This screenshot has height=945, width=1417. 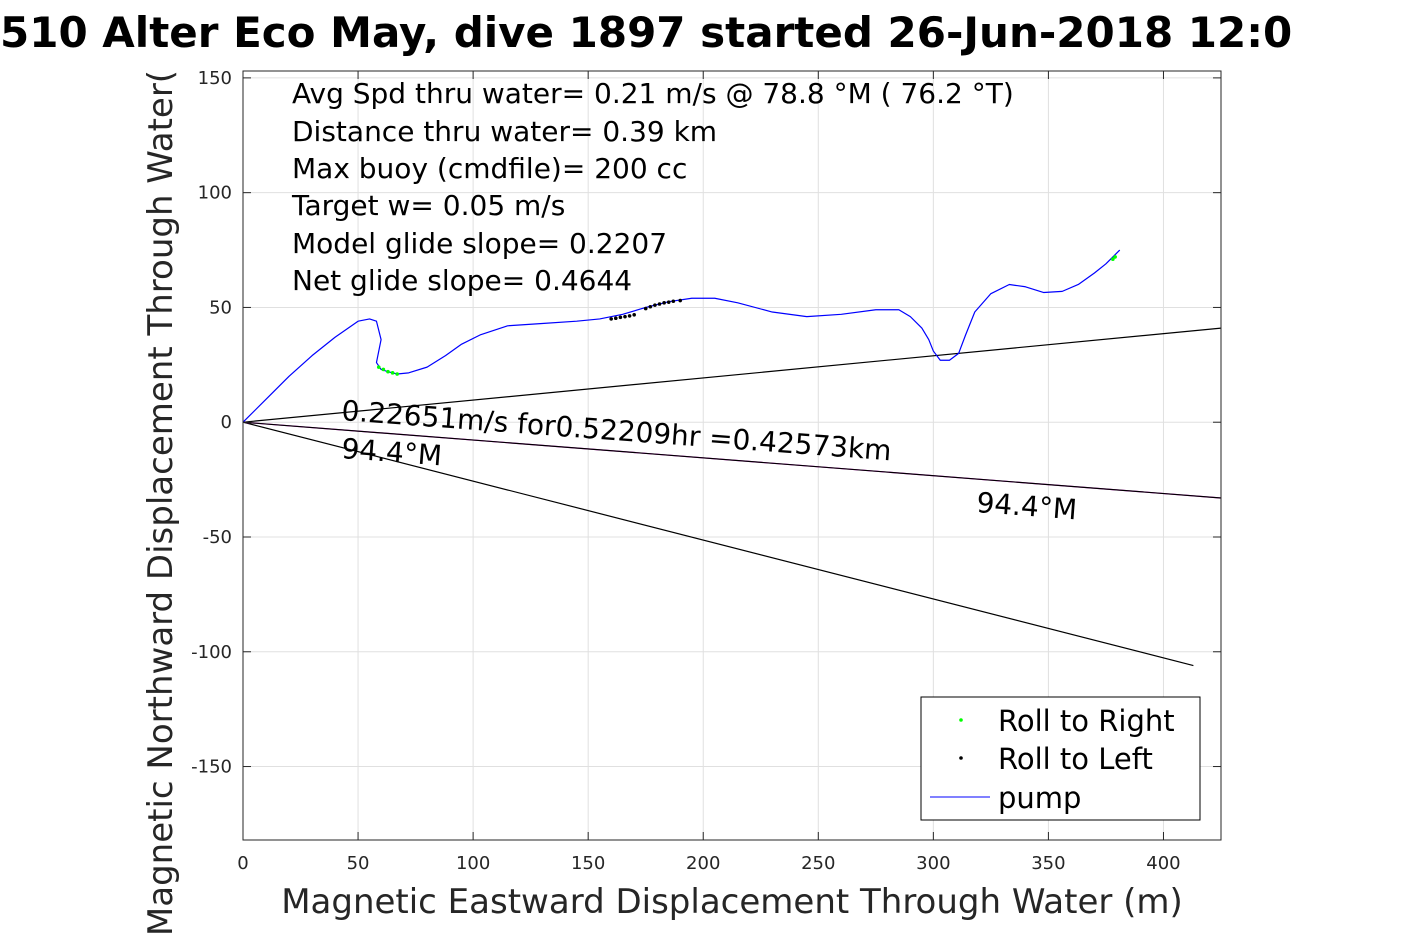 What do you see at coordinates (1163, 863) in the screenshot?
I see `x-tick-label-8: 400` at bounding box center [1163, 863].